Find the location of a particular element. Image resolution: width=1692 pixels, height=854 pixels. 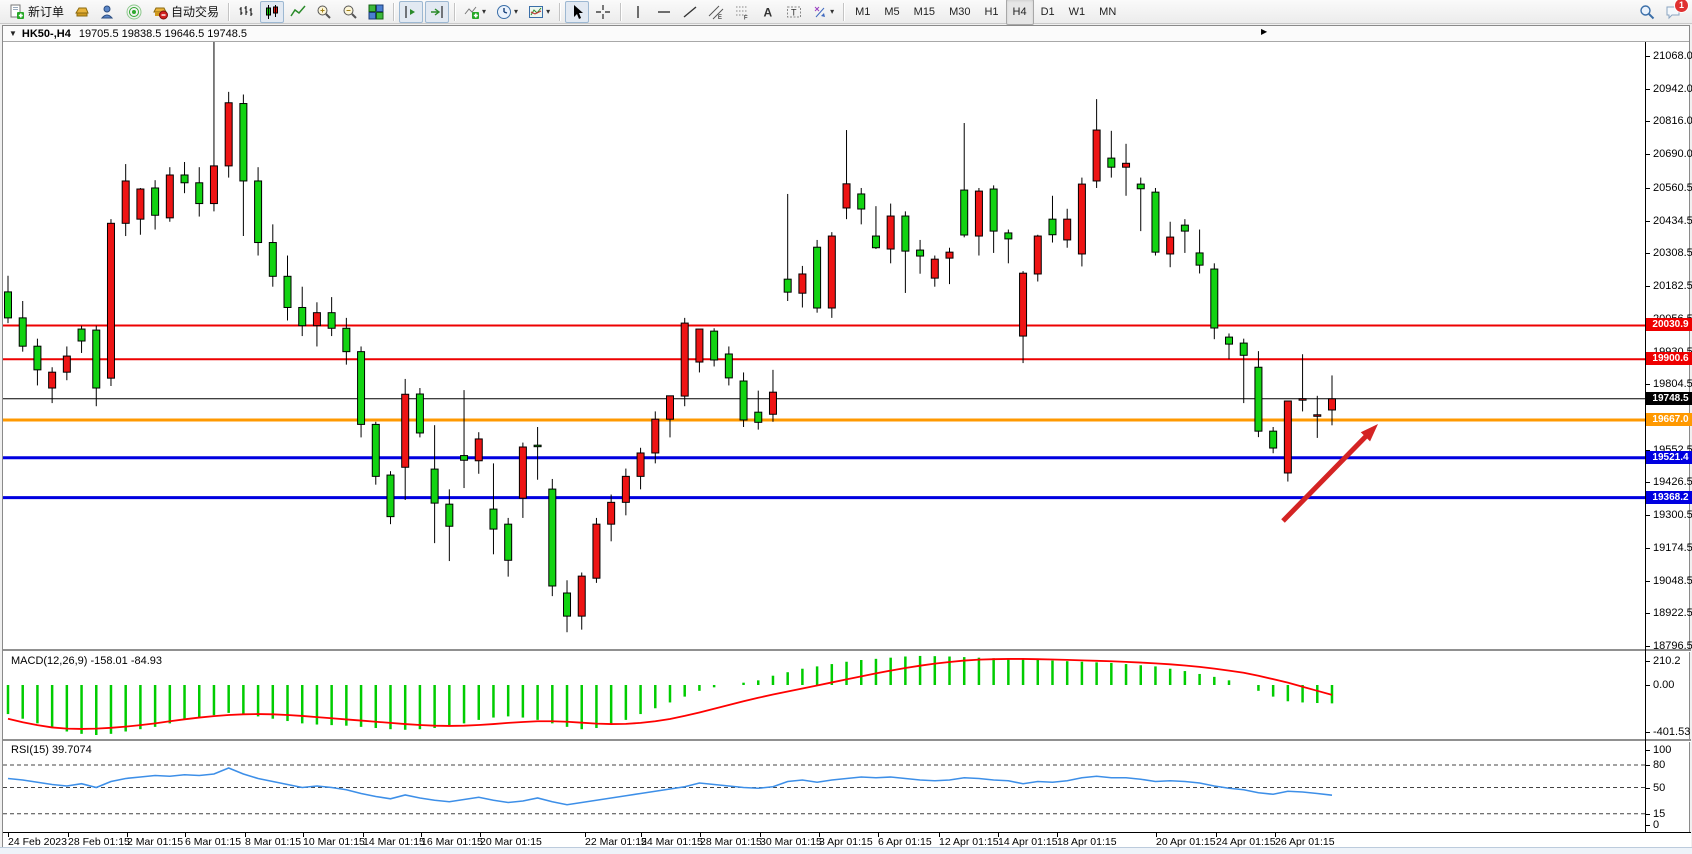

periods-button: ▾ is located at coordinates (507, 12).